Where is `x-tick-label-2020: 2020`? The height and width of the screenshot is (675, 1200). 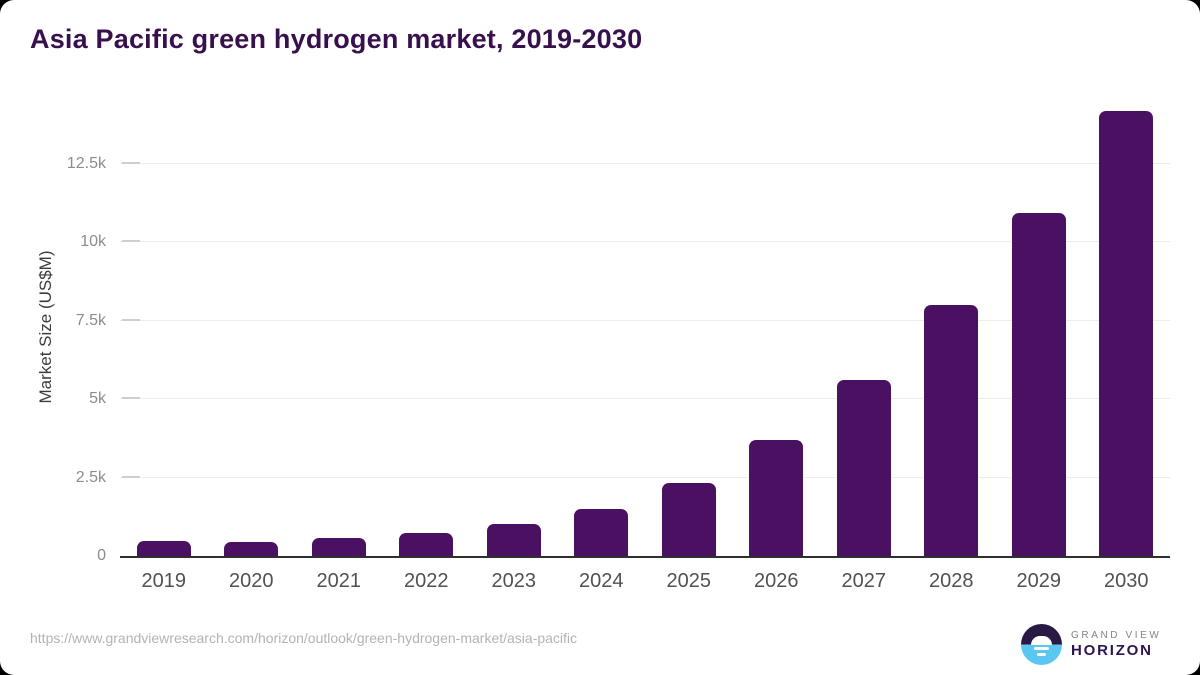
x-tick-label-2020: 2020 is located at coordinates (251, 581).